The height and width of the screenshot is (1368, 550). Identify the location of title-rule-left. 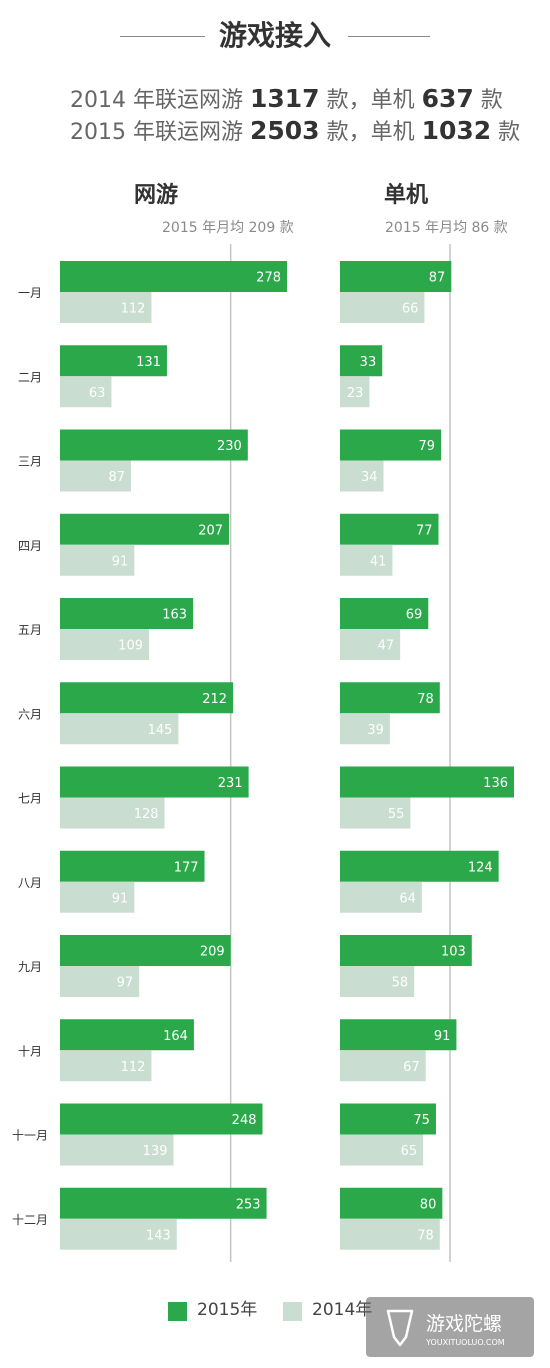
(162, 36).